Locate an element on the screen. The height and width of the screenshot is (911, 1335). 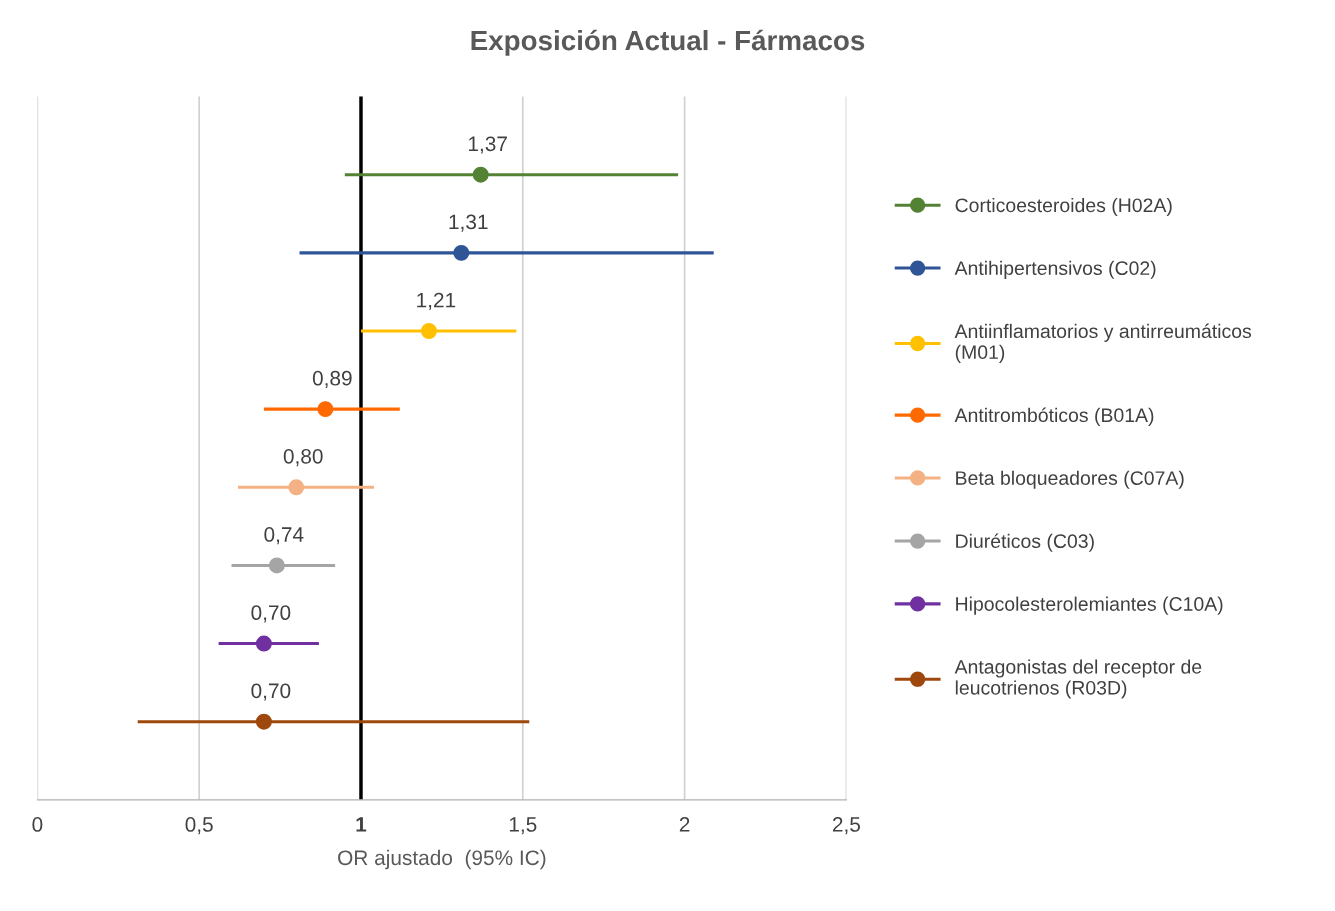
x-tick-label: 0,5 is located at coordinates (199, 826).